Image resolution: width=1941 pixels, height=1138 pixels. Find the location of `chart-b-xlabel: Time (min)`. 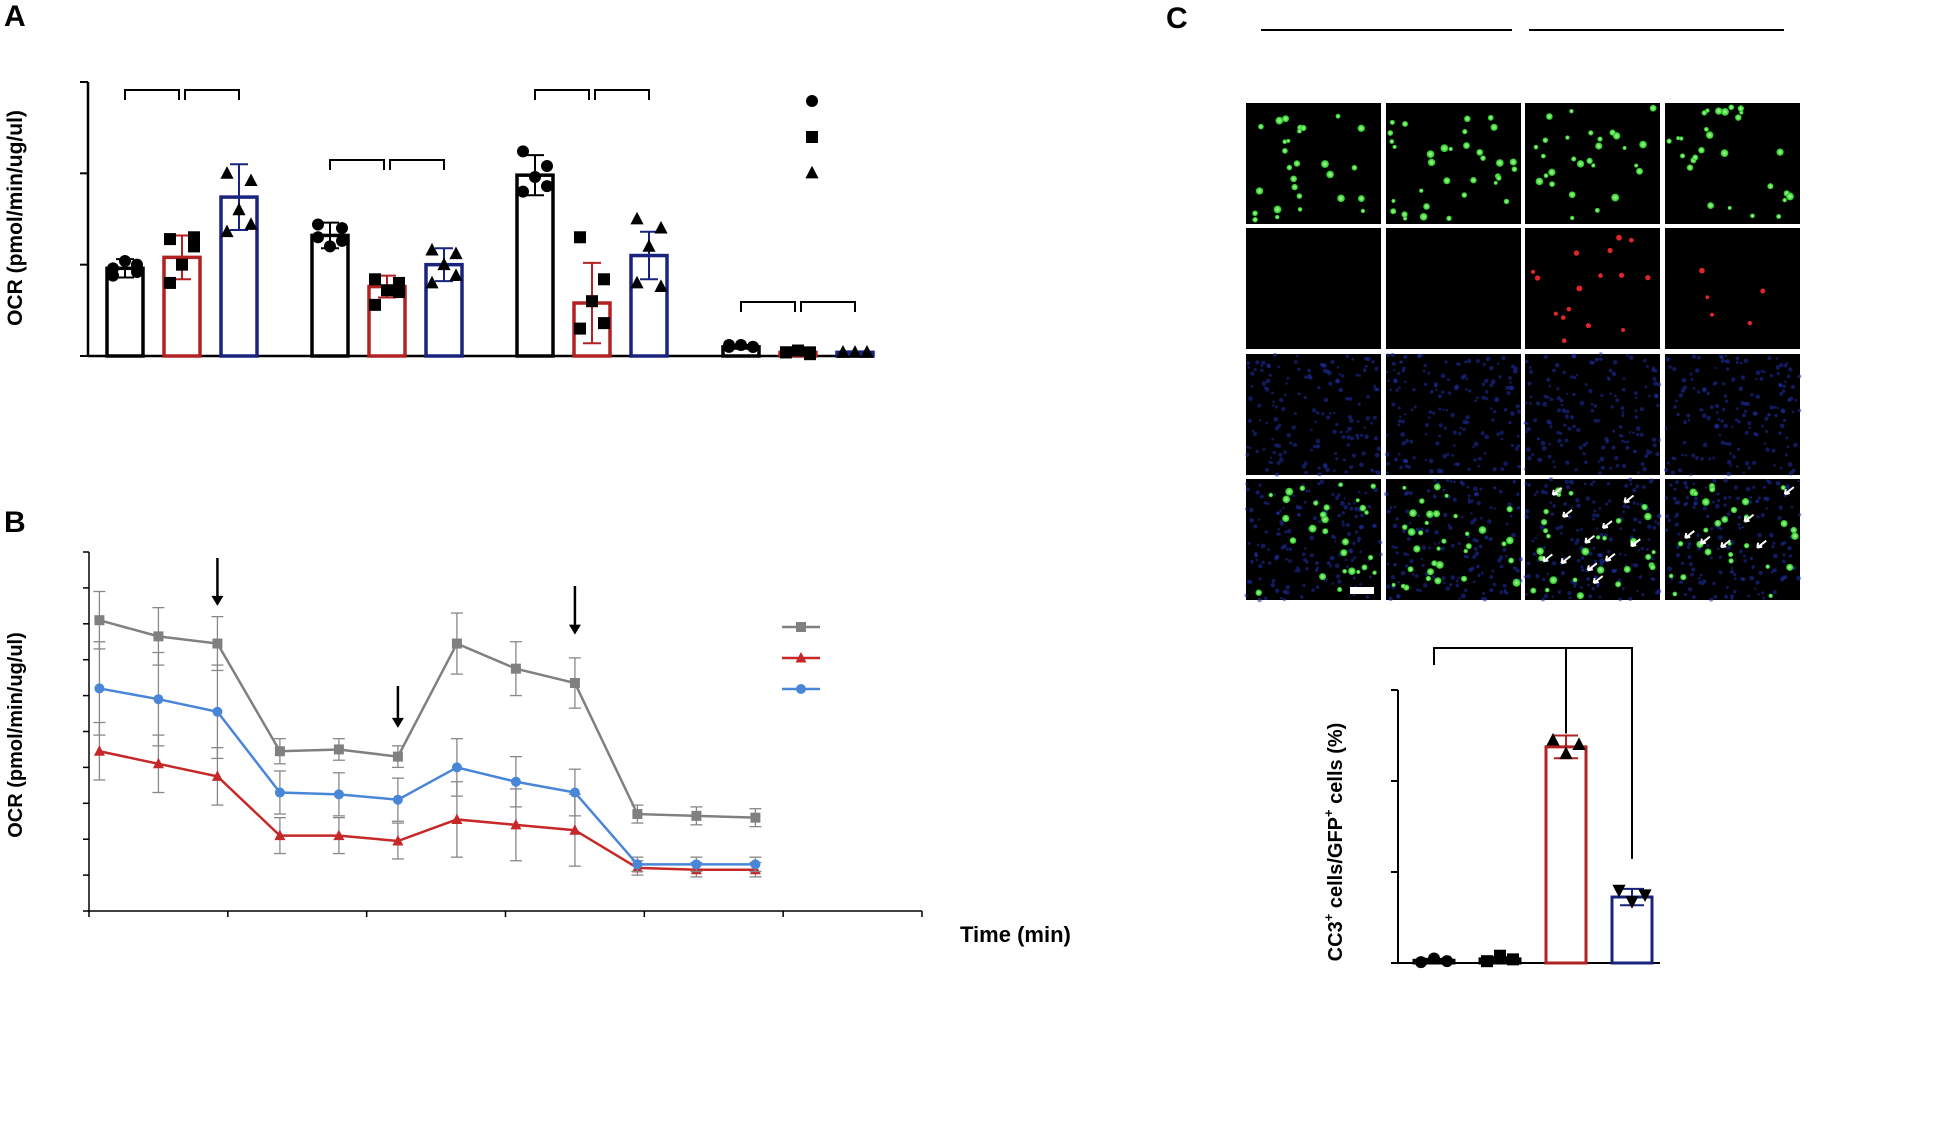

chart-b-xlabel: Time (min) is located at coordinates (1015, 934).